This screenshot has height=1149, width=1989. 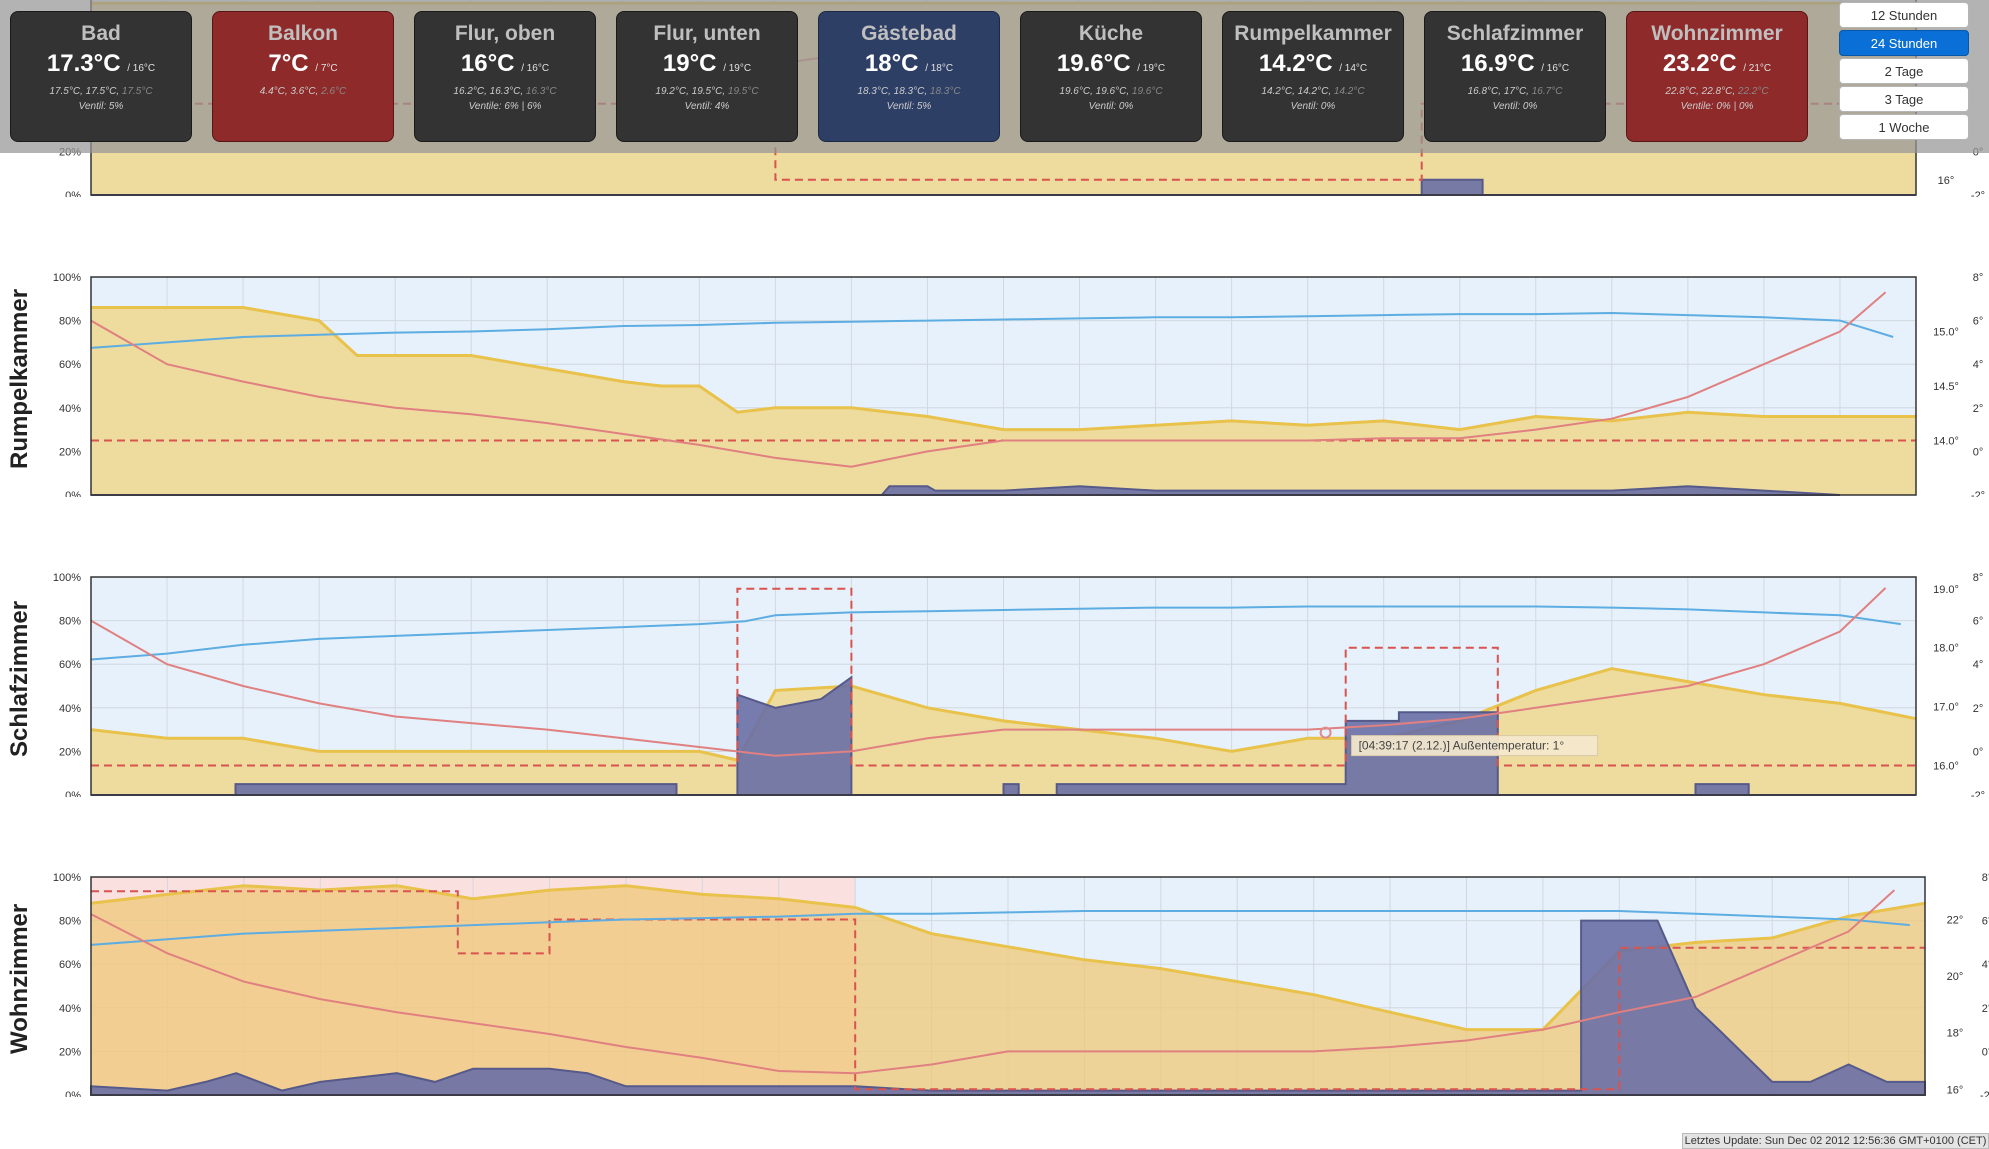 I want to click on room-temperature: 23.2°C / 21°C, so click(x=1717, y=63).